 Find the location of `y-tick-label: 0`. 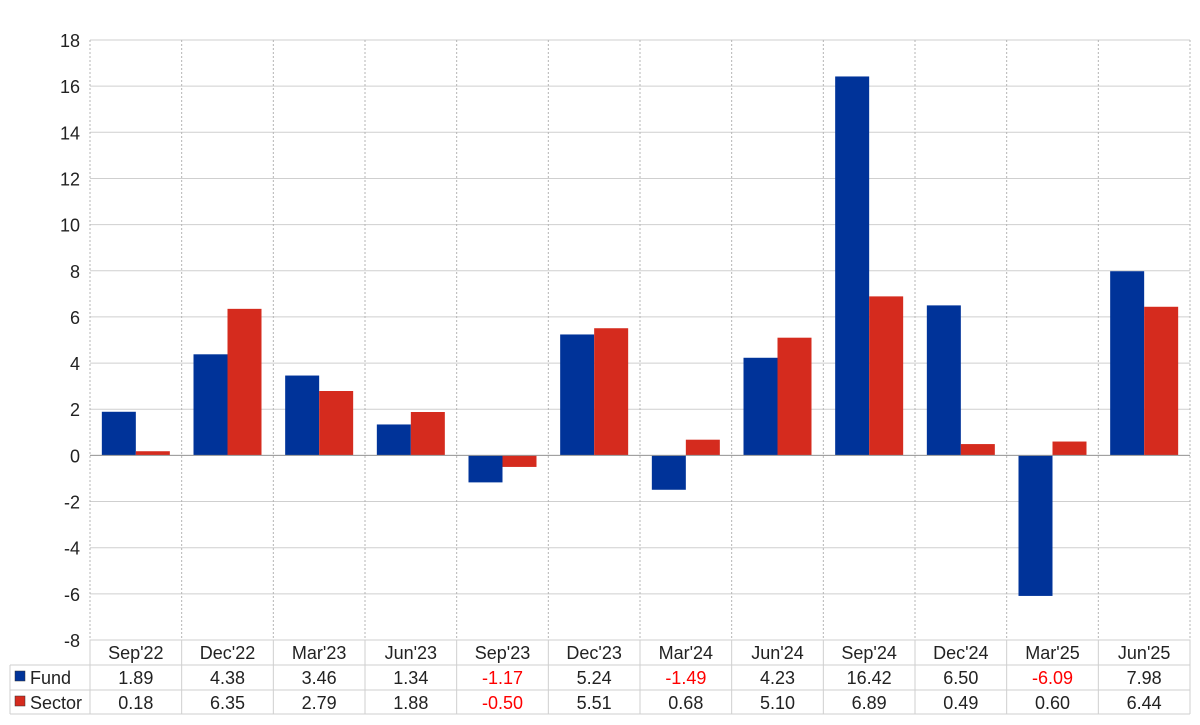

y-tick-label: 0 is located at coordinates (75, 456).